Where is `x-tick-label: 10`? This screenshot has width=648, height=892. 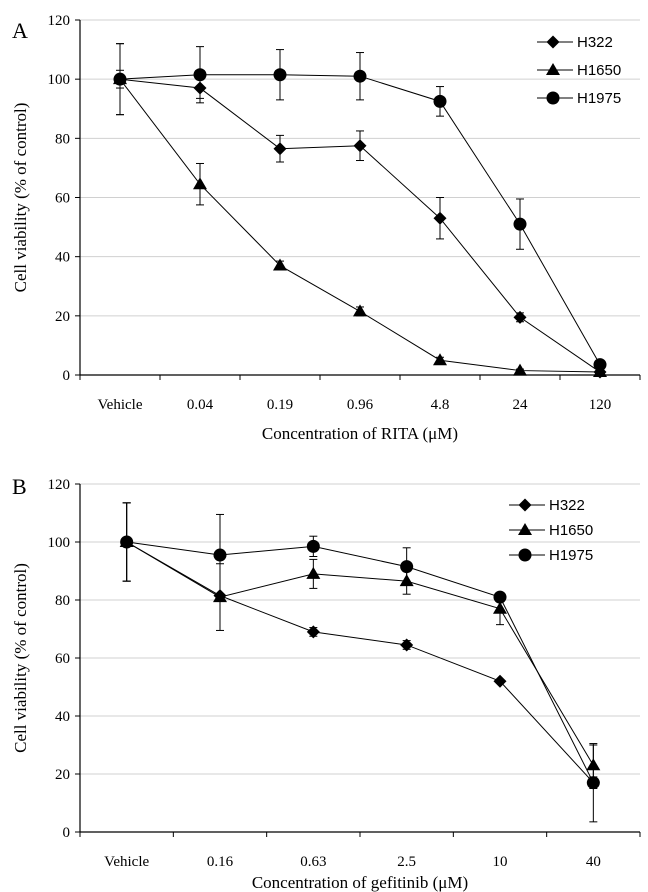
x-tick-label: 10 is located at coordinates (500, 862).